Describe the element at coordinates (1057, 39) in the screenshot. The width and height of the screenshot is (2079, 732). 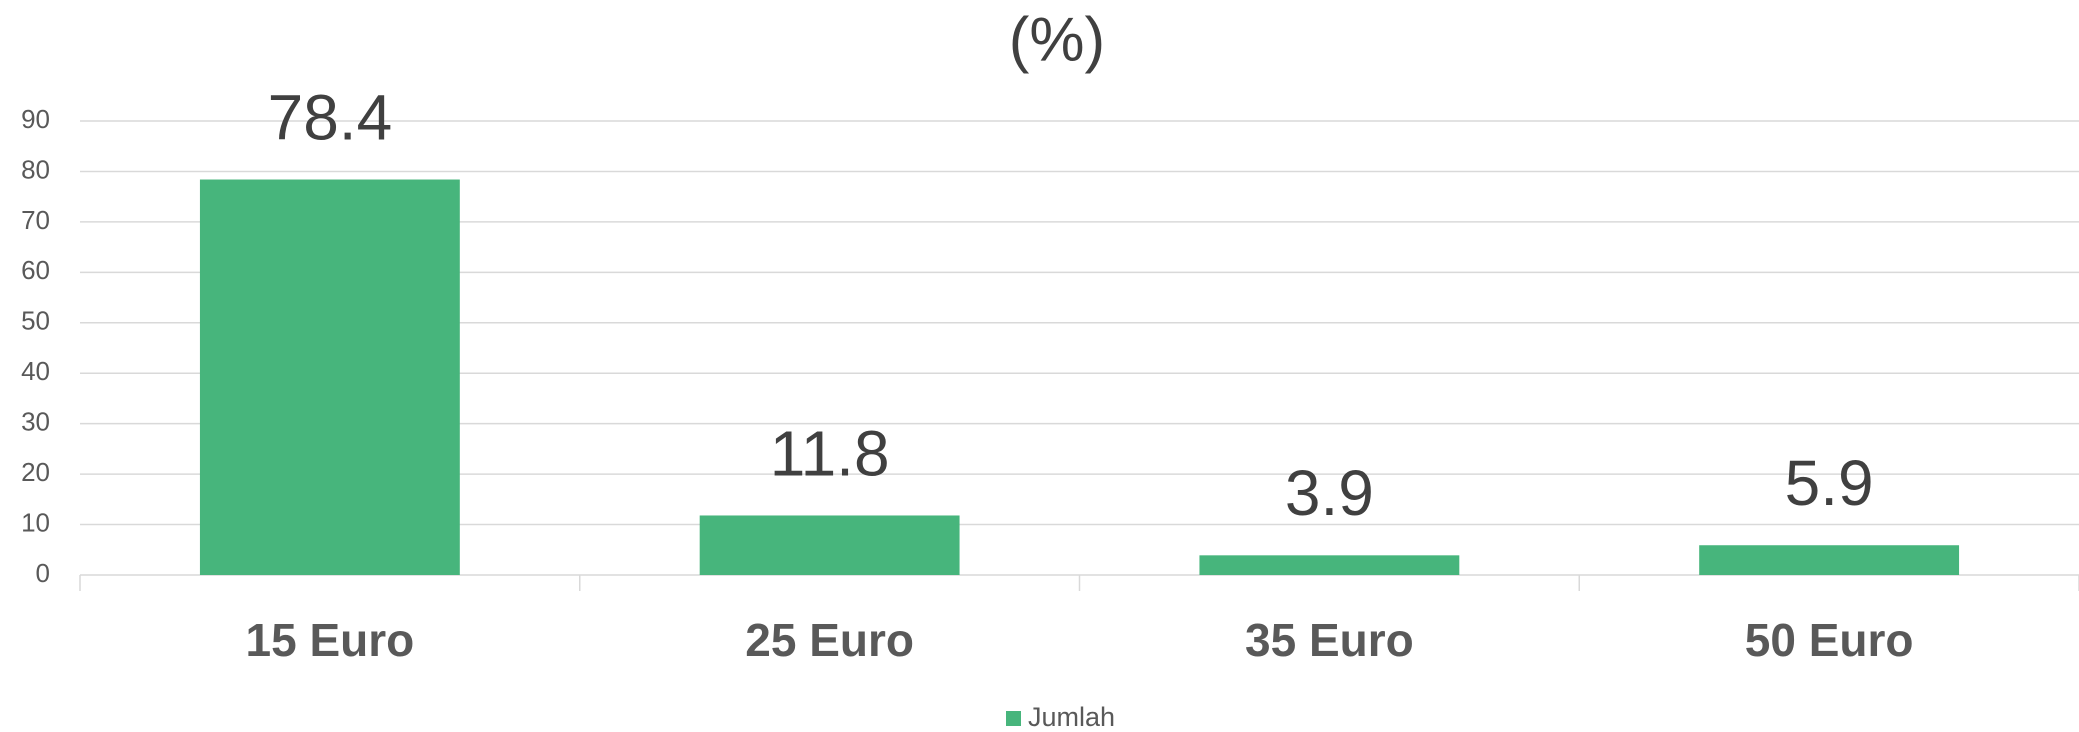
I see `chart-title: (%)` at that location.